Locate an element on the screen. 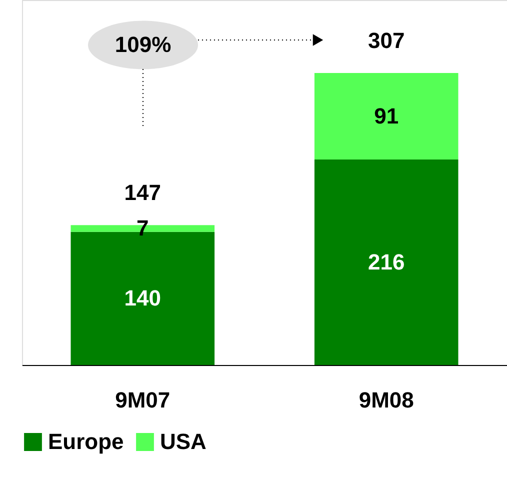  legend-label: USA is located at coordinates (183, 441).